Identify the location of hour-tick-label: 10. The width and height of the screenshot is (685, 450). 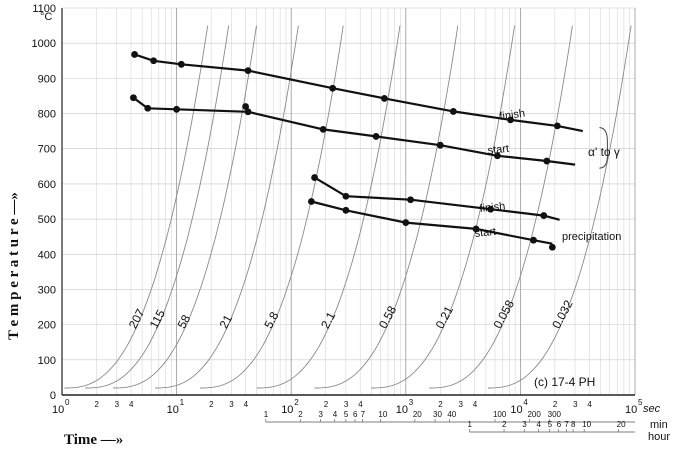
(586, 424).